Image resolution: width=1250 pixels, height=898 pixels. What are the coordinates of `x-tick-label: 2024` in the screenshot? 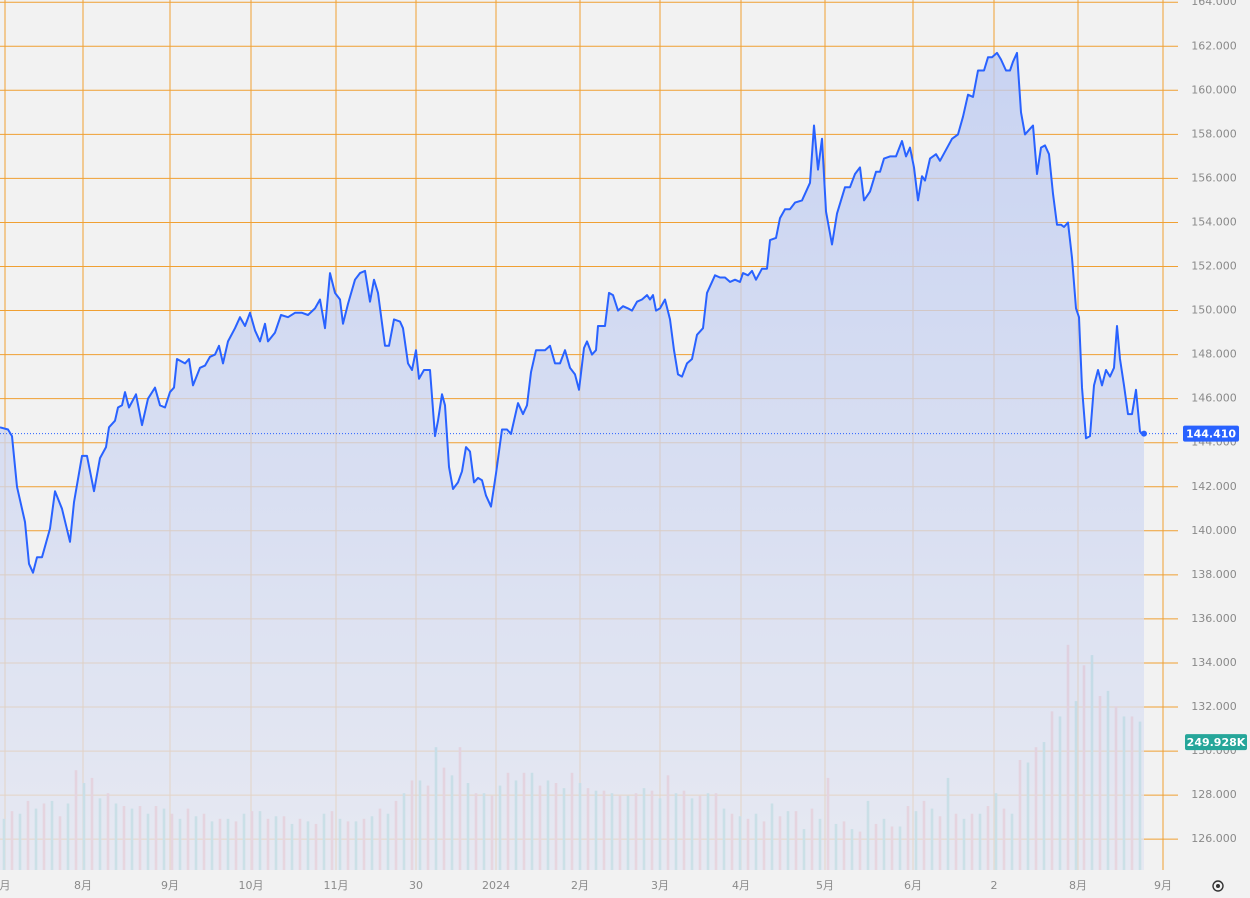 It's located at (496, 885).